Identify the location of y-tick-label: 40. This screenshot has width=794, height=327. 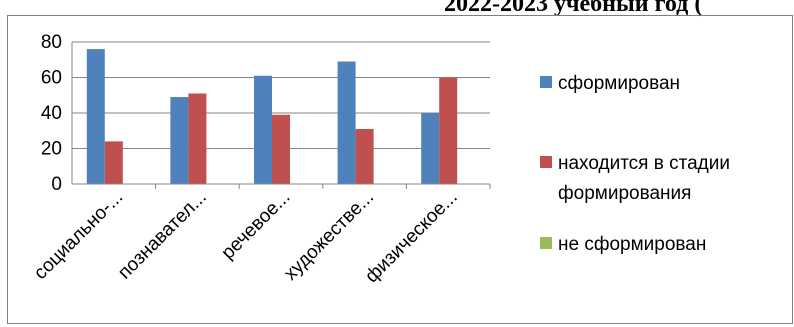
(51, 113).